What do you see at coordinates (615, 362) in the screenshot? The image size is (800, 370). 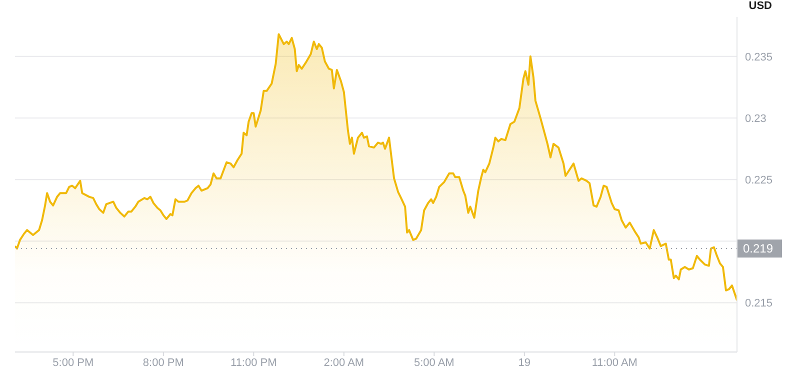 I see `x-tick-label: 11:00 AM` at bounding box center [615, 362].